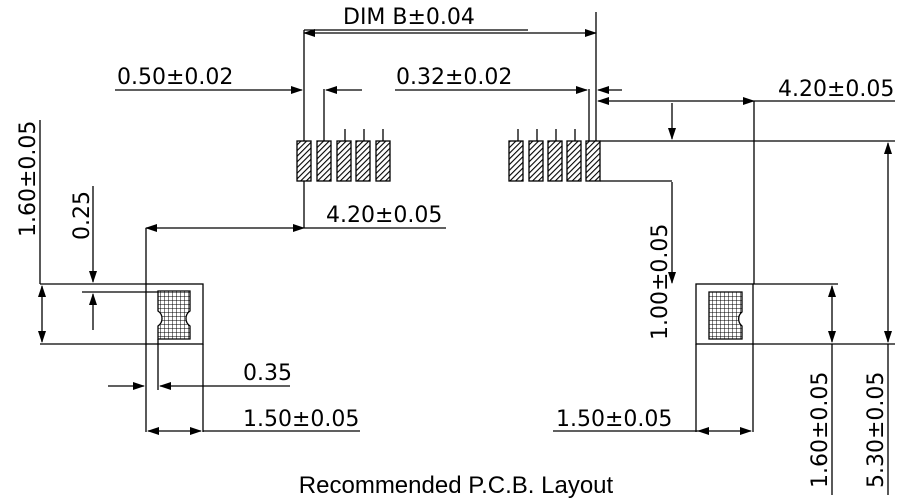 The height and width of the screenshot is (501, 912). I want to click on pad-width-left-label: 1.50±0.05, so click(301, 419).